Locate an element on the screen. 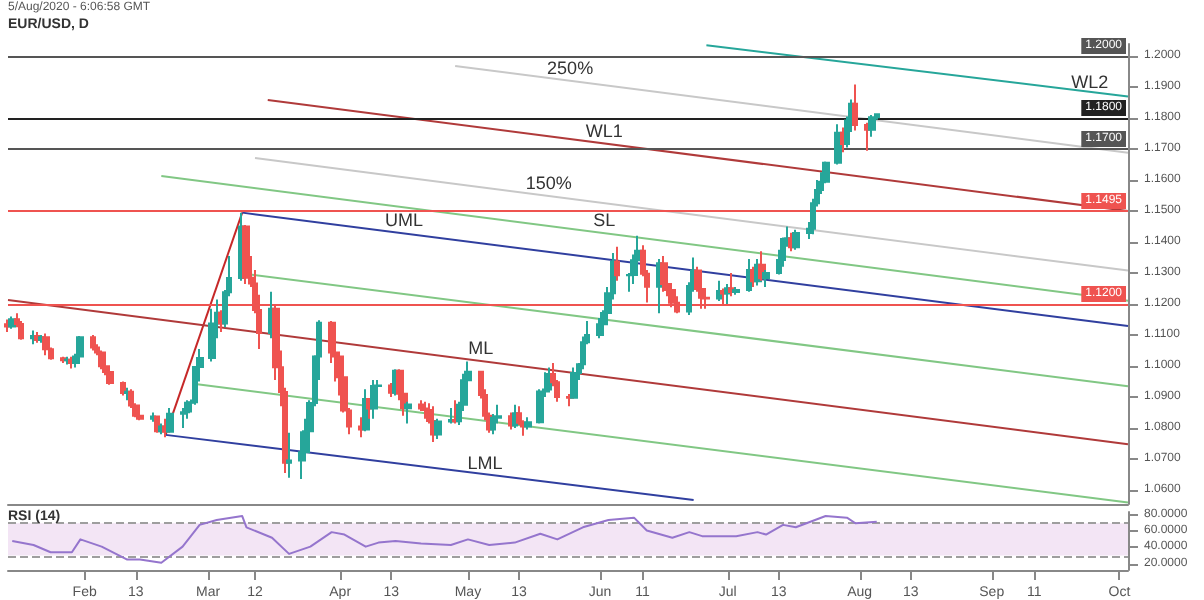  annotation: UML is located at coordinates (404, 220).